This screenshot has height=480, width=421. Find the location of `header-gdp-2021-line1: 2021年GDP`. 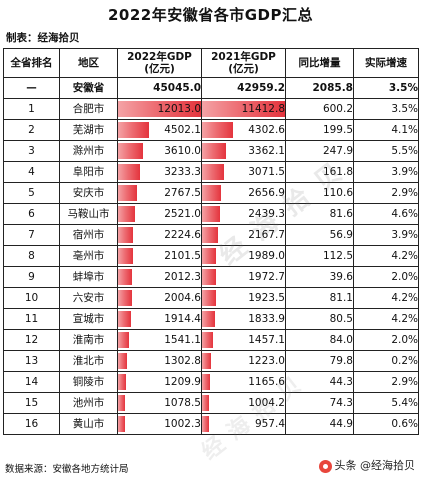

header-gdp-2021-line1: 2021年GDP is located at coordinates (243, 57).